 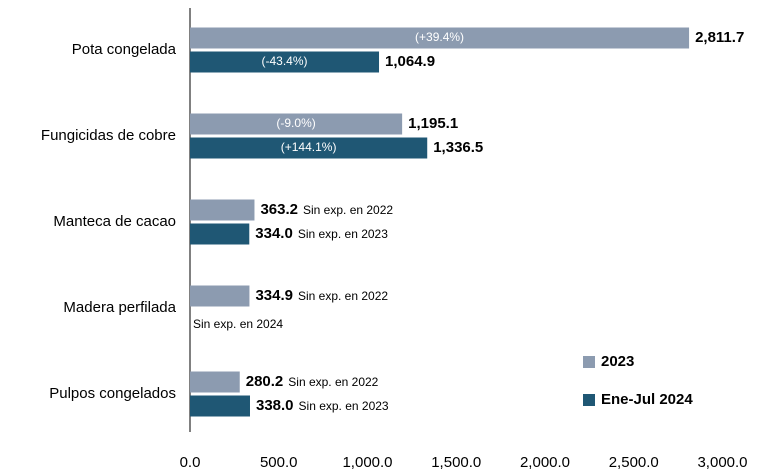 I want to click on category-label: Fungicidas de cobre, so click(x=108, y=135).